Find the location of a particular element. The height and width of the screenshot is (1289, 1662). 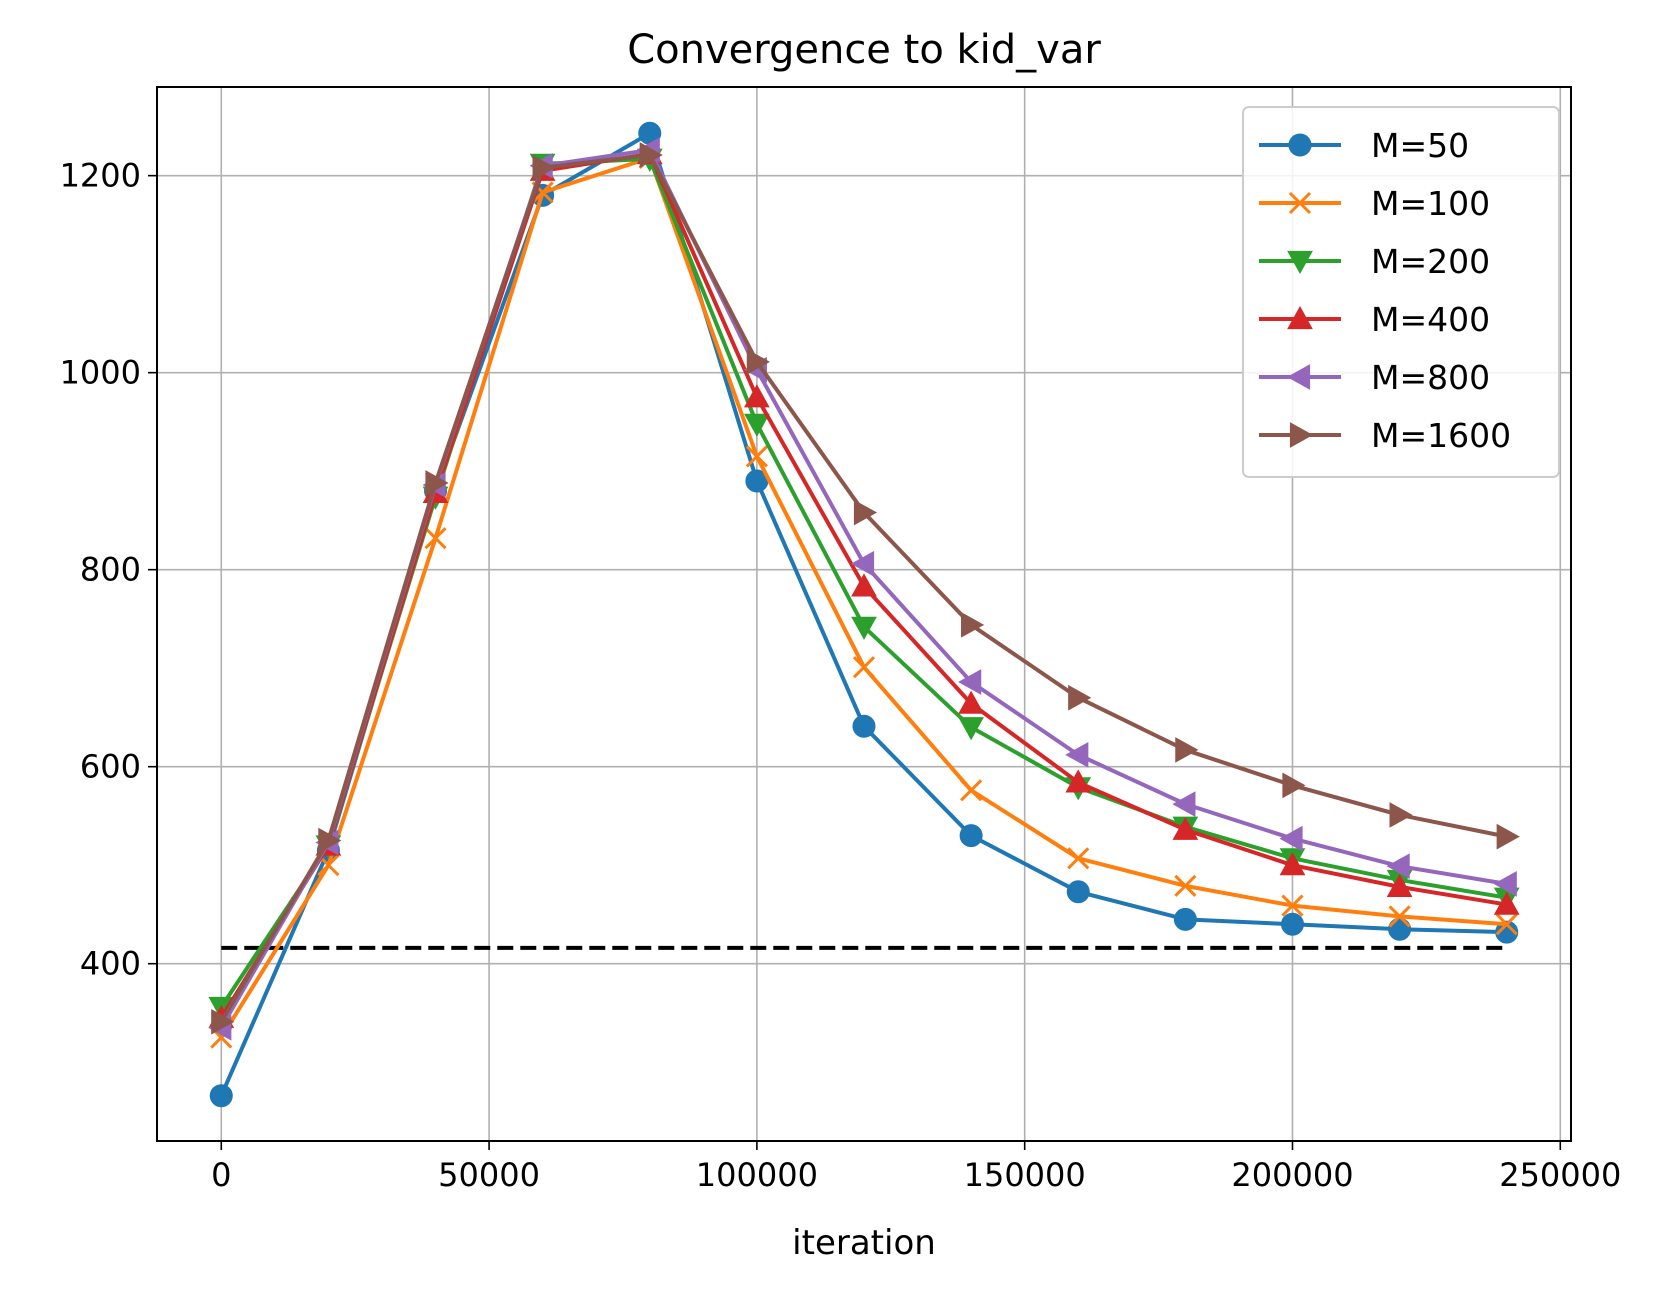

legend-item-m-400: M=400 is located at coordinates (1374, 319).